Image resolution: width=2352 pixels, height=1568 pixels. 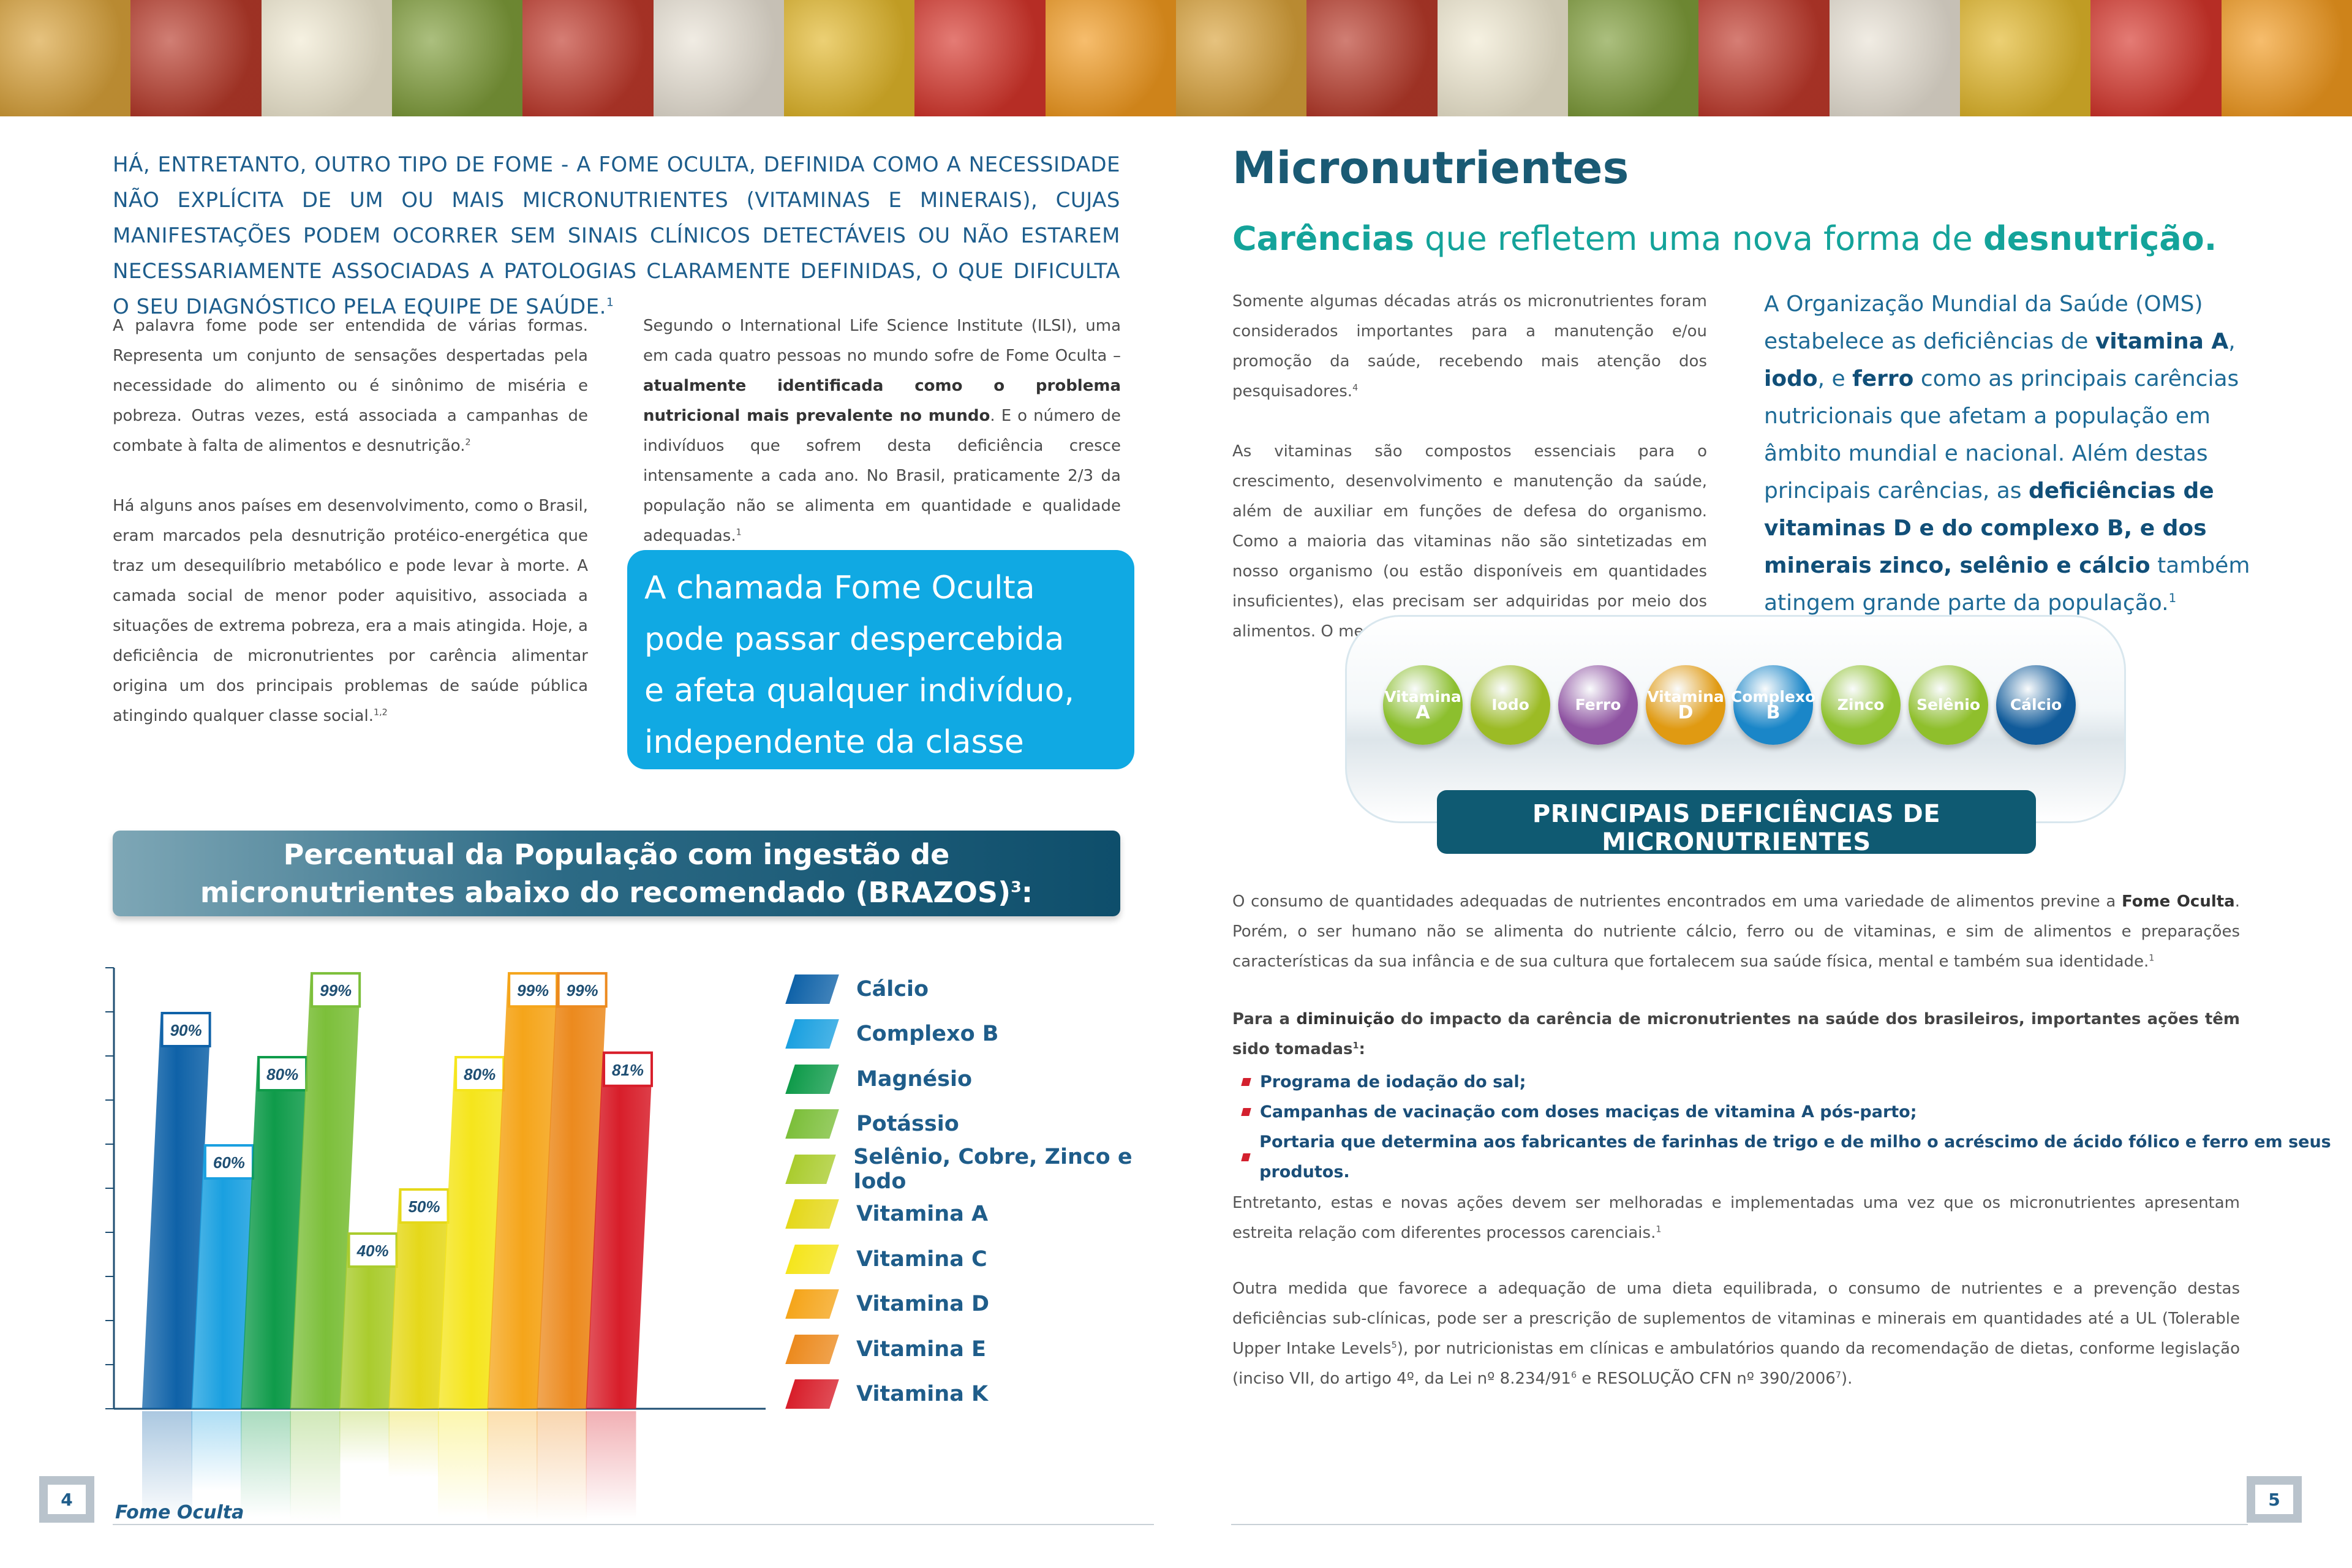 I want to click on legend-label: Vitamina K, so click(x=922, y=1394).